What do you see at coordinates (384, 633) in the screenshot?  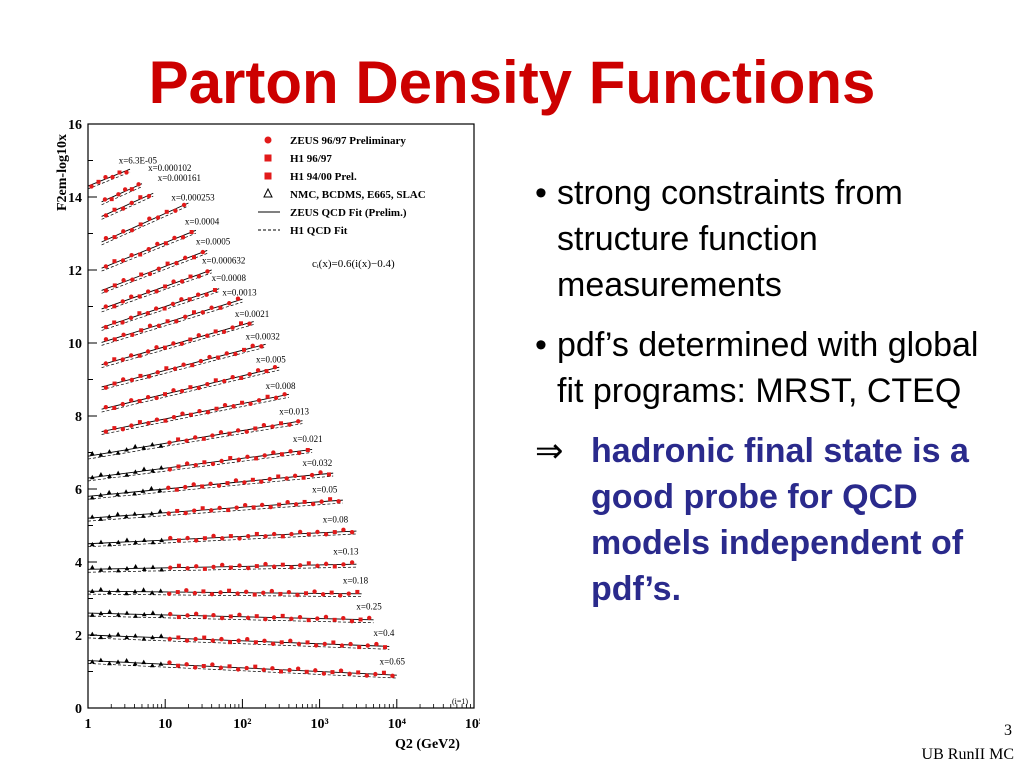 I see `series-label: x=0.4` at bounding box center [384, 633].